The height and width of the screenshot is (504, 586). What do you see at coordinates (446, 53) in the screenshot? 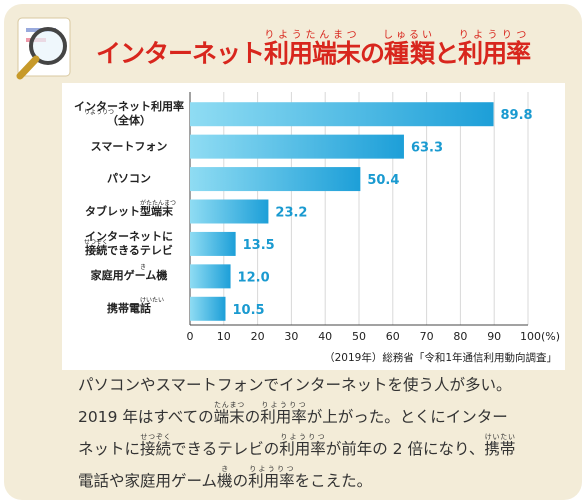
I see `text-segment: と` at bounding box center [446, 53].